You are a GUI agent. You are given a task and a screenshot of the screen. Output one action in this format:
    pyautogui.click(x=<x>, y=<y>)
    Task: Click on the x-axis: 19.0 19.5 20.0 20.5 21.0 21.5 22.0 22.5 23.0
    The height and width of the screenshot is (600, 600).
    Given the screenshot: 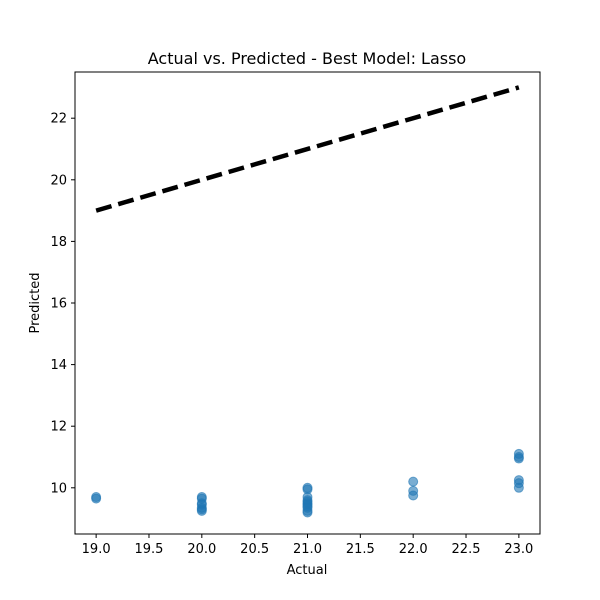 What is the action you would take?
    pyautogui.click(x=307, y=545)
    